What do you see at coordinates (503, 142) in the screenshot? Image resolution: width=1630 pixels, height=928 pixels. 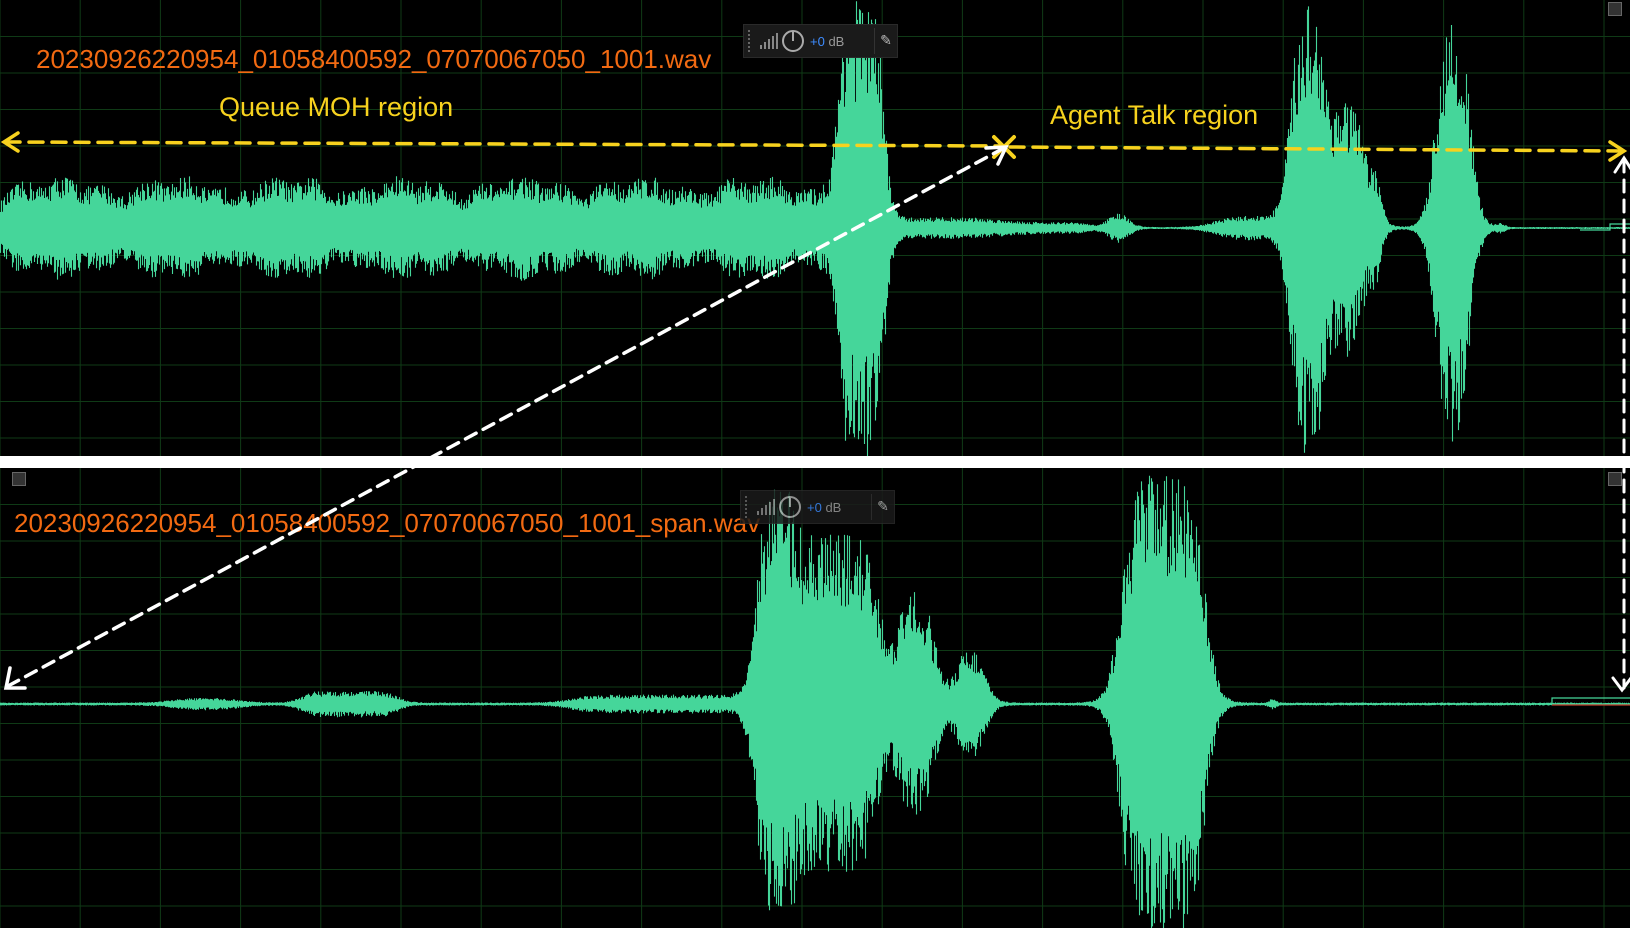 I see `queue-region-arrow` at bounding box center [503, 142].